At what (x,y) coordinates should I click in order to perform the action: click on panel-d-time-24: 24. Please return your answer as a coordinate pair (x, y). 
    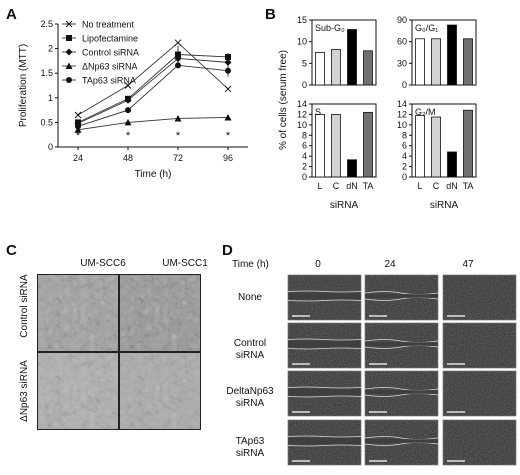
    Looking at the image, I should click on (390, 264).